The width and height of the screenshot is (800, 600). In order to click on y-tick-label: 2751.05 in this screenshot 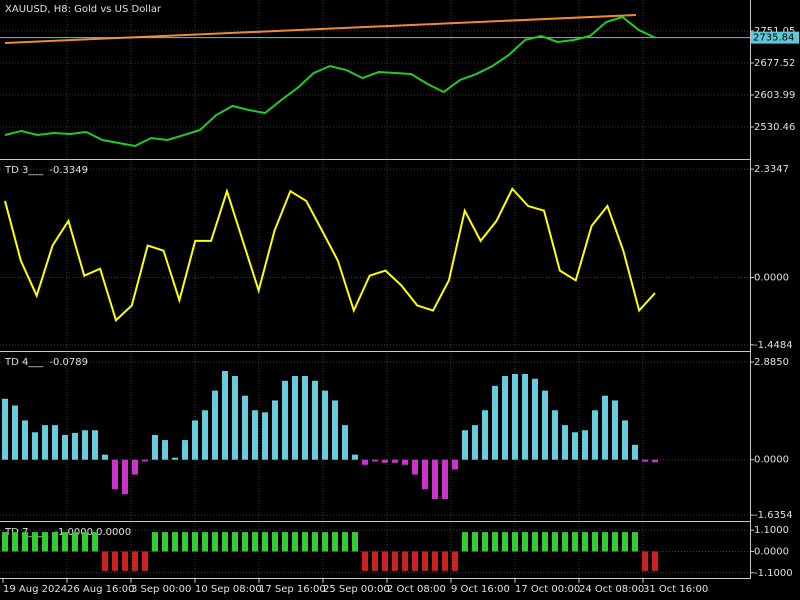, I will do `click(774, 31)`.